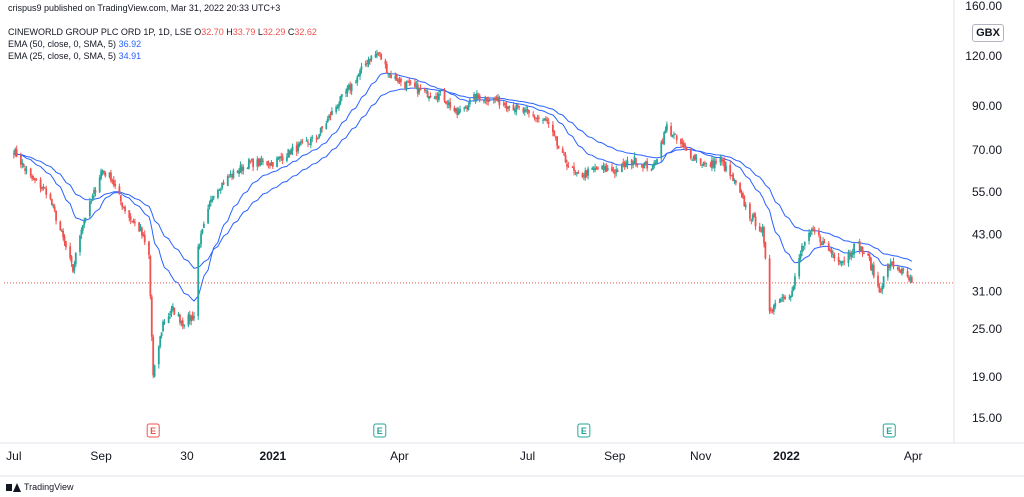  I want to click on x-tick-label: Jul, so click(527, 456).